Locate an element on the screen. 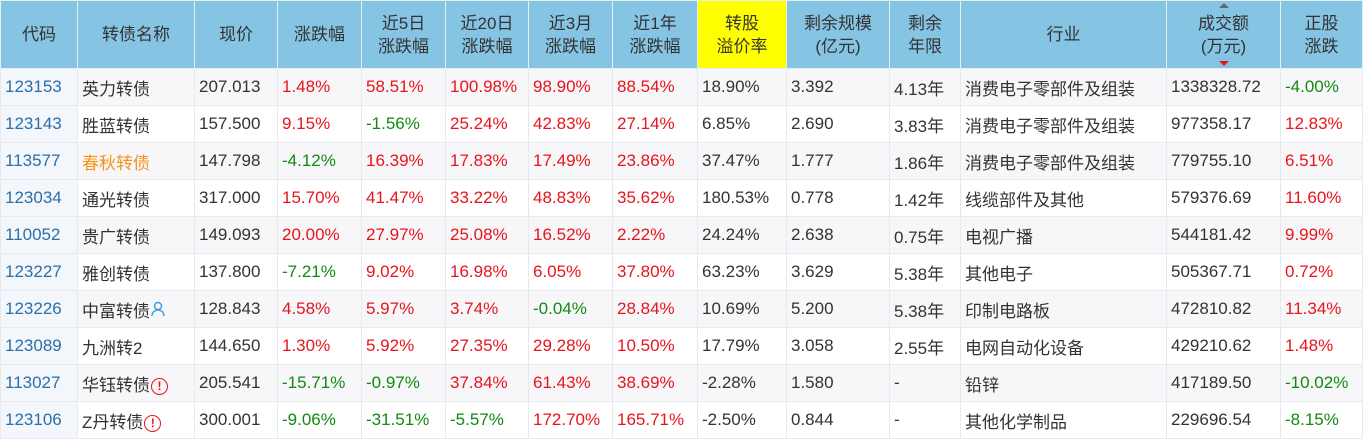 The width and height of the screenshot is (1367, 443). cell-code: 123089 is located at coordinates (39, 346).